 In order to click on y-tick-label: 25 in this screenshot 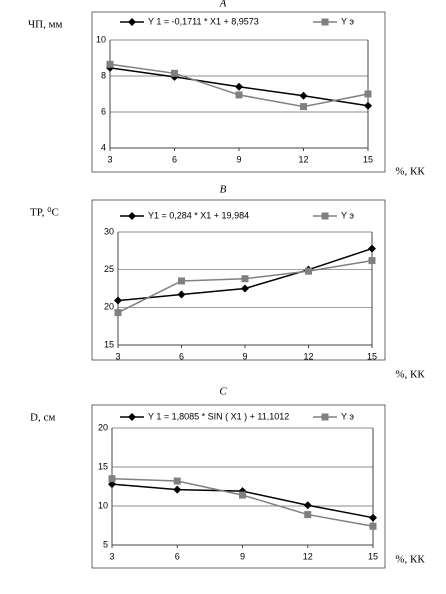, I will do `click(109, 269)`.